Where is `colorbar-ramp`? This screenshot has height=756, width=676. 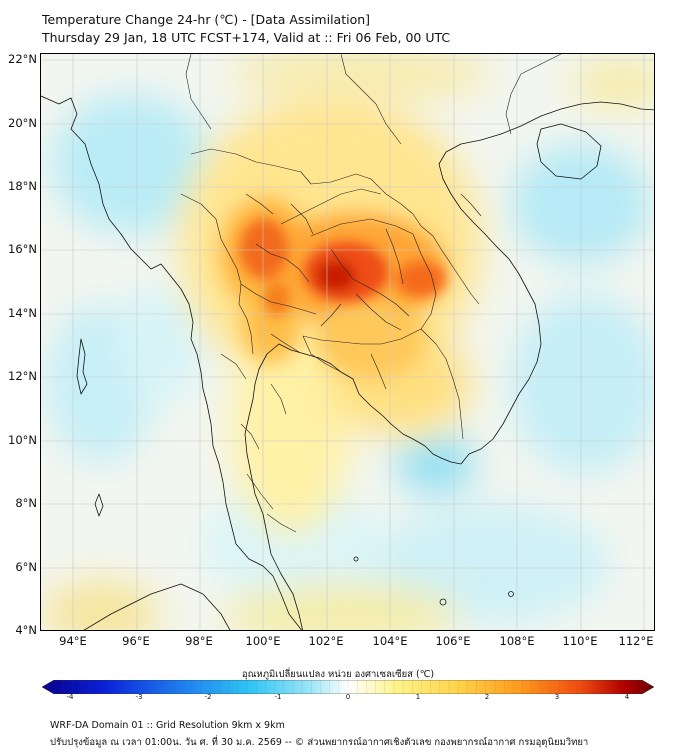
colorbar-ramp is located at coordinates (348, 687).